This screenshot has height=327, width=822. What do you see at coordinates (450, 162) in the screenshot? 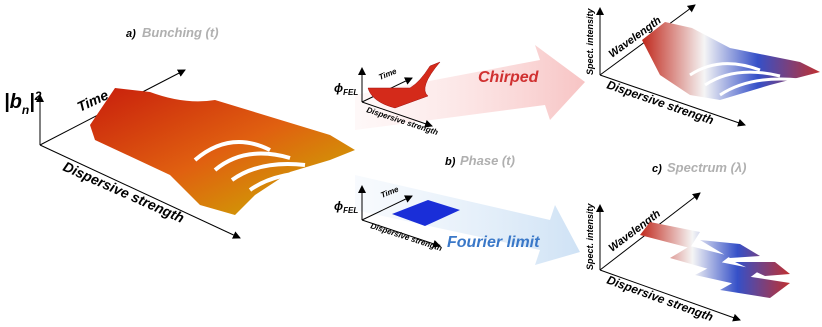
I see `panel-label: b)` at bounding box center [450, 162].